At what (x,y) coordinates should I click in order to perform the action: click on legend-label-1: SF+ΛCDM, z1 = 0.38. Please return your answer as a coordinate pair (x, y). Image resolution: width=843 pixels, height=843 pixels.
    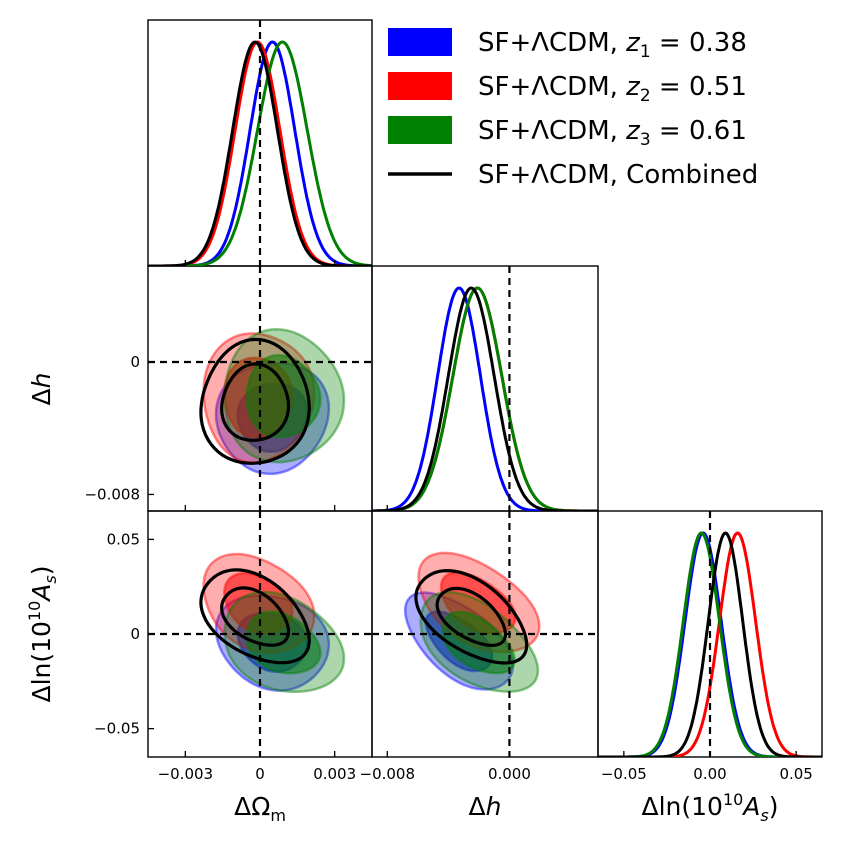
    Looking at the image, I should click on (612, 45).